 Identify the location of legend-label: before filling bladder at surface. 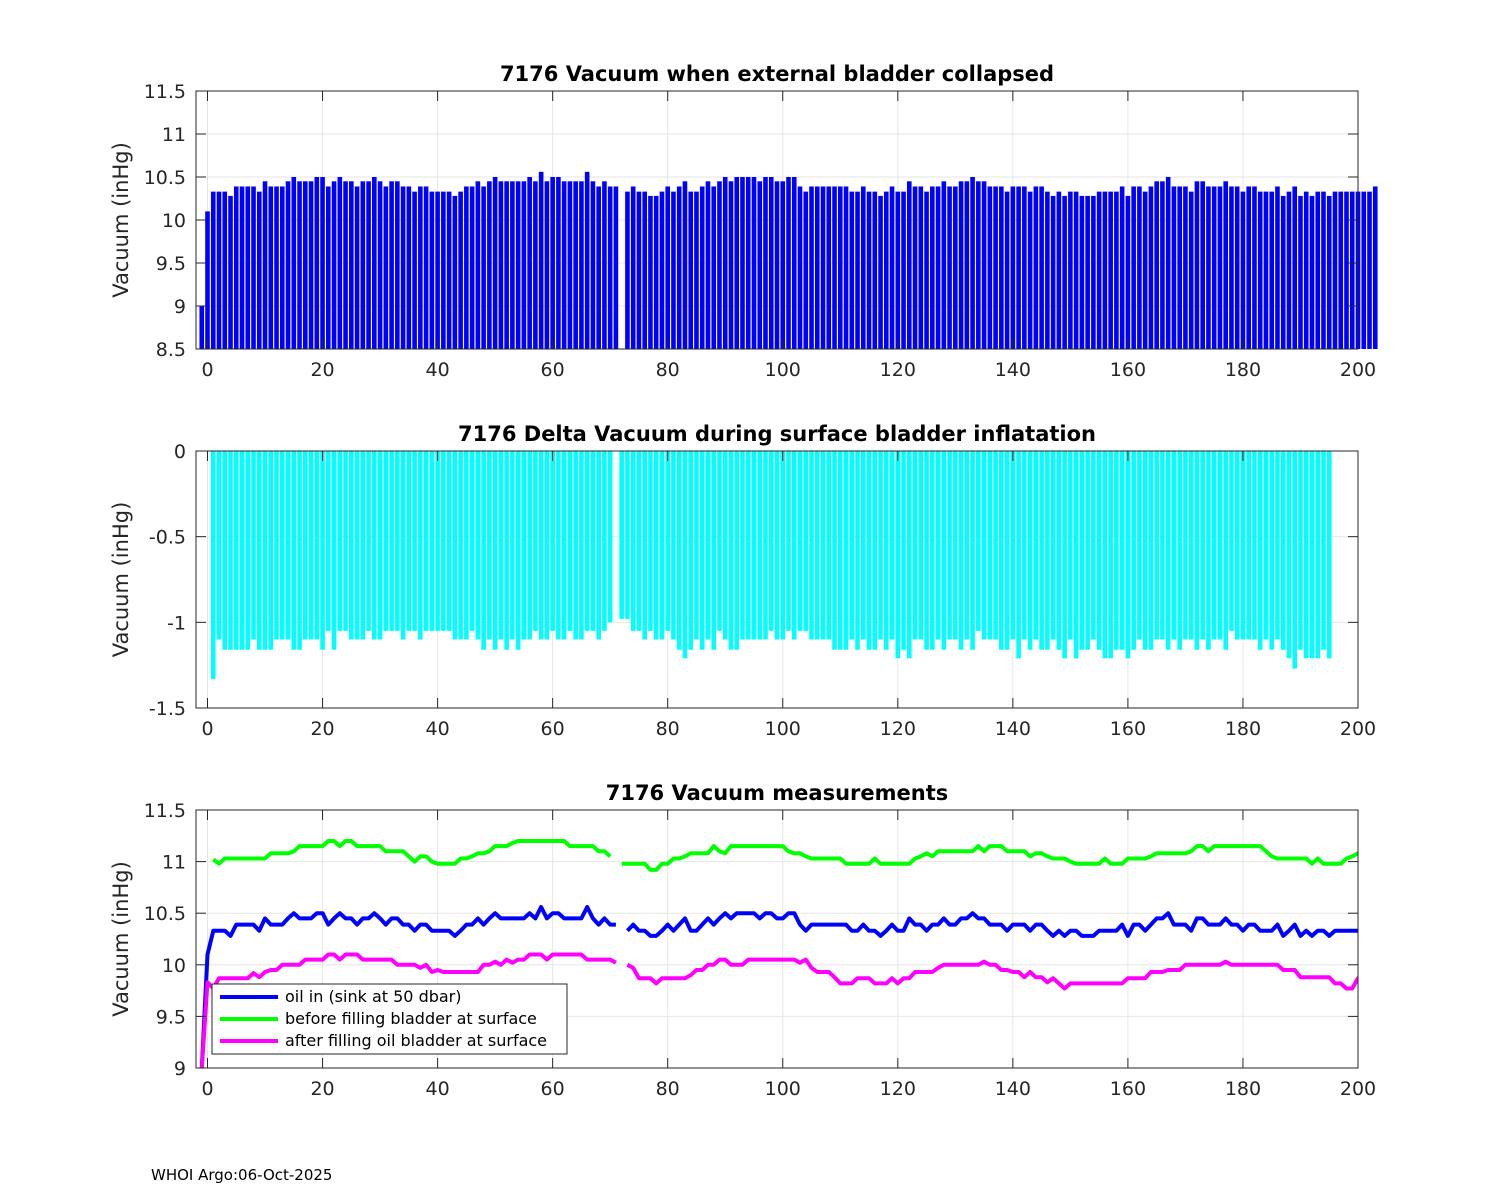
(411, 1018).